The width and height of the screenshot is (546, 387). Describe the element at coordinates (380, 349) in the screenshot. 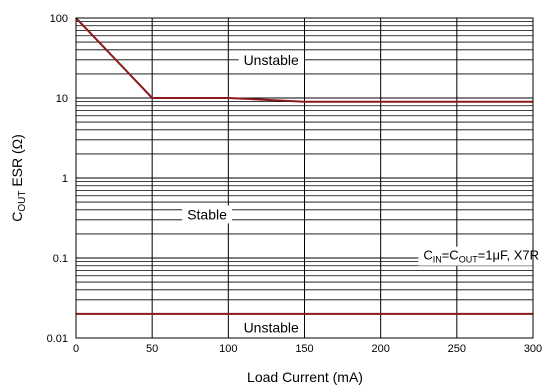

I see `x-tick-label: 200` at that location.